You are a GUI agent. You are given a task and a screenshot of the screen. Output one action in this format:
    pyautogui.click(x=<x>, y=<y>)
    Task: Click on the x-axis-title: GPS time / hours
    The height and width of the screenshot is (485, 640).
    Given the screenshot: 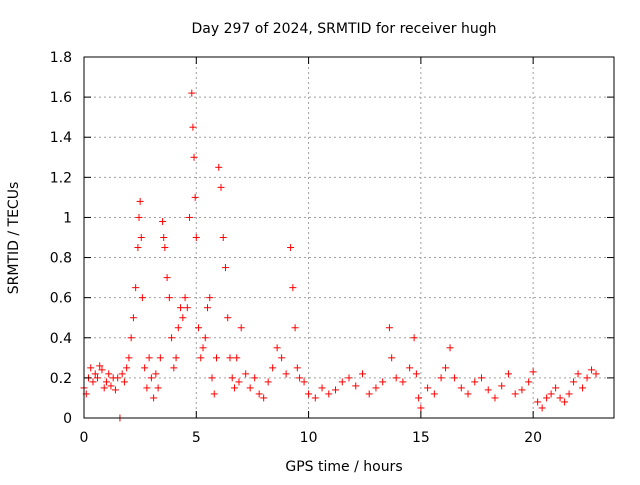 What is the action you would take?
    pyautogui.click(x=343, y=467)
    